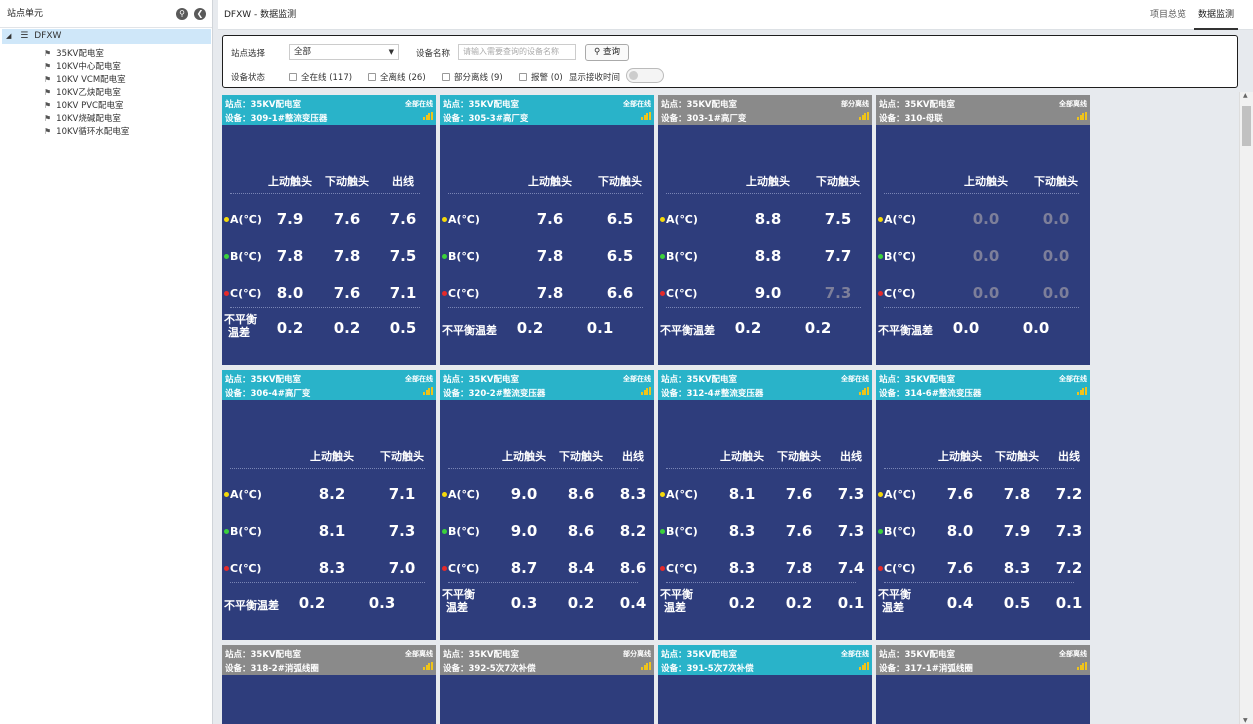 The width and height of the screenshot is (1253, 724). I want to click on card-header: 站点：35KV配电室 设备：305-3#高厂变 全部在线, so click(547, 110).